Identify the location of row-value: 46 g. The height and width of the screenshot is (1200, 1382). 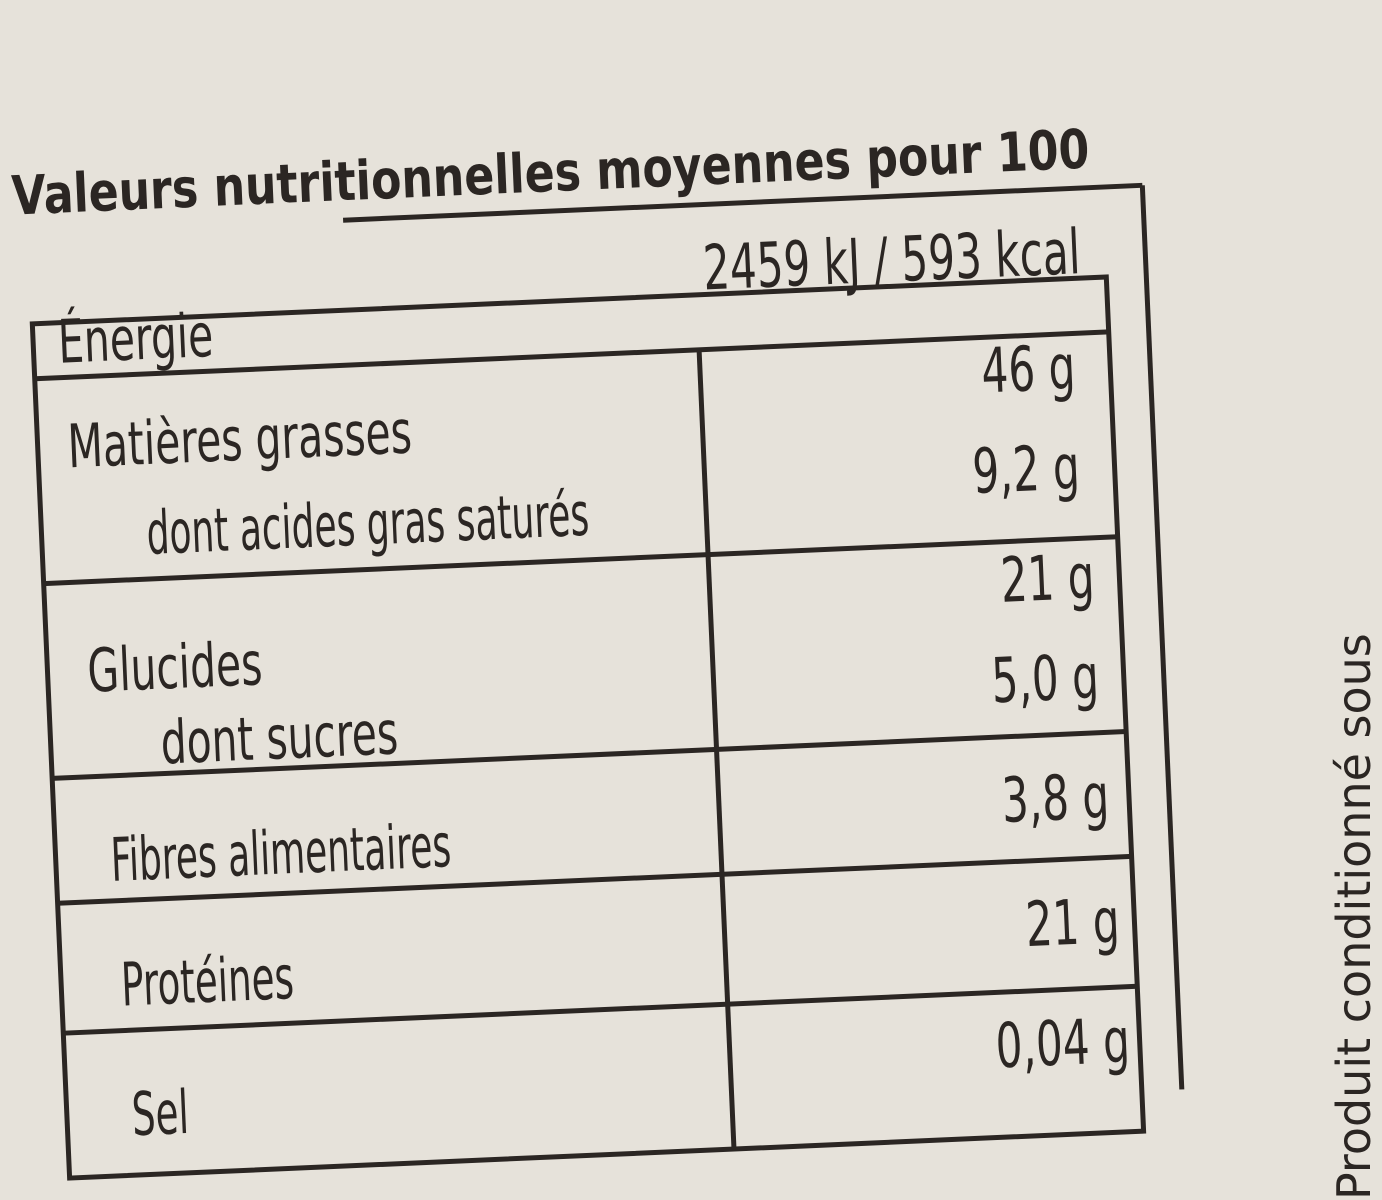
(1028, 369).